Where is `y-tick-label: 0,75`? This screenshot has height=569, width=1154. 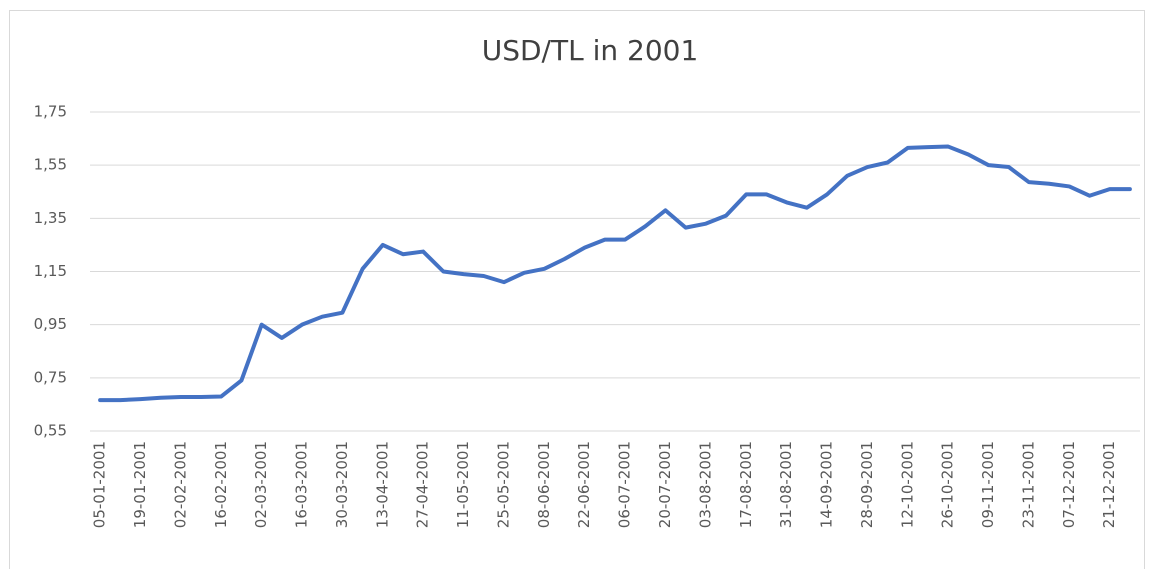
y-tick-label: 0,75 is located at coordinates (50, 377).